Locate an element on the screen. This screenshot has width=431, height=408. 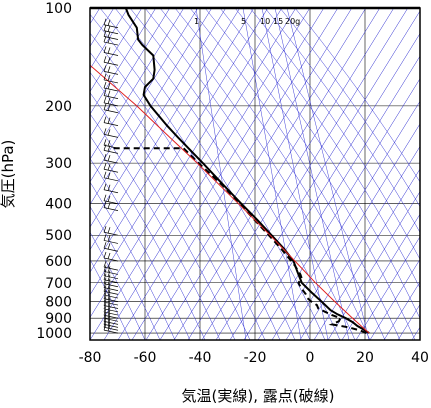
x-tick-label: 0 is located at coordinates (310, 358).